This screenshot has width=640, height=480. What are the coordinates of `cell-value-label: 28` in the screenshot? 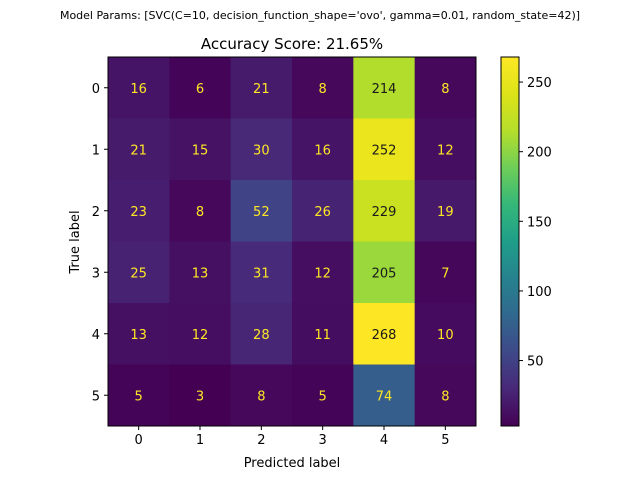 It's located at (261, 335).